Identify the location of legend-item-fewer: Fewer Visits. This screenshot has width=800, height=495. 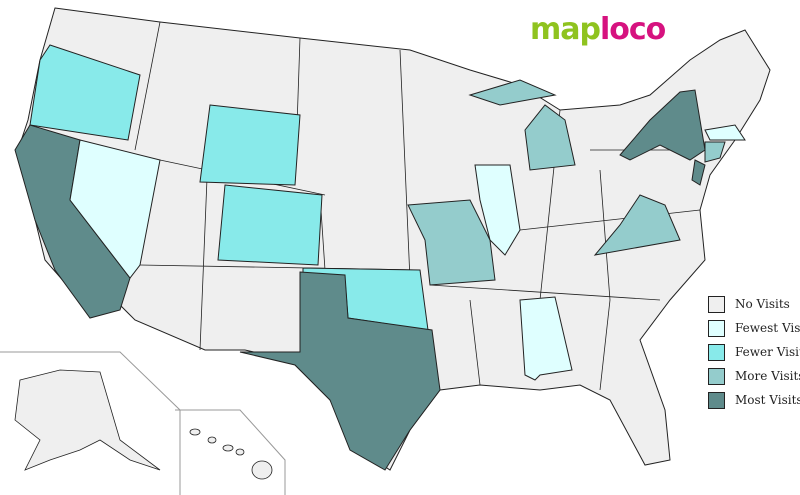
(754, 352).